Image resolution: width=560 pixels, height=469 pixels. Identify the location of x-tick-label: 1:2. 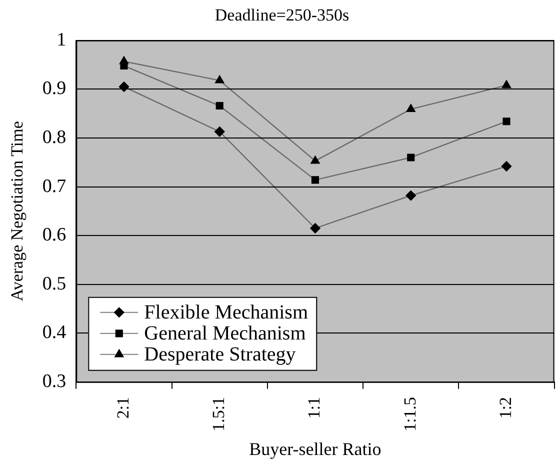
(505, 407).